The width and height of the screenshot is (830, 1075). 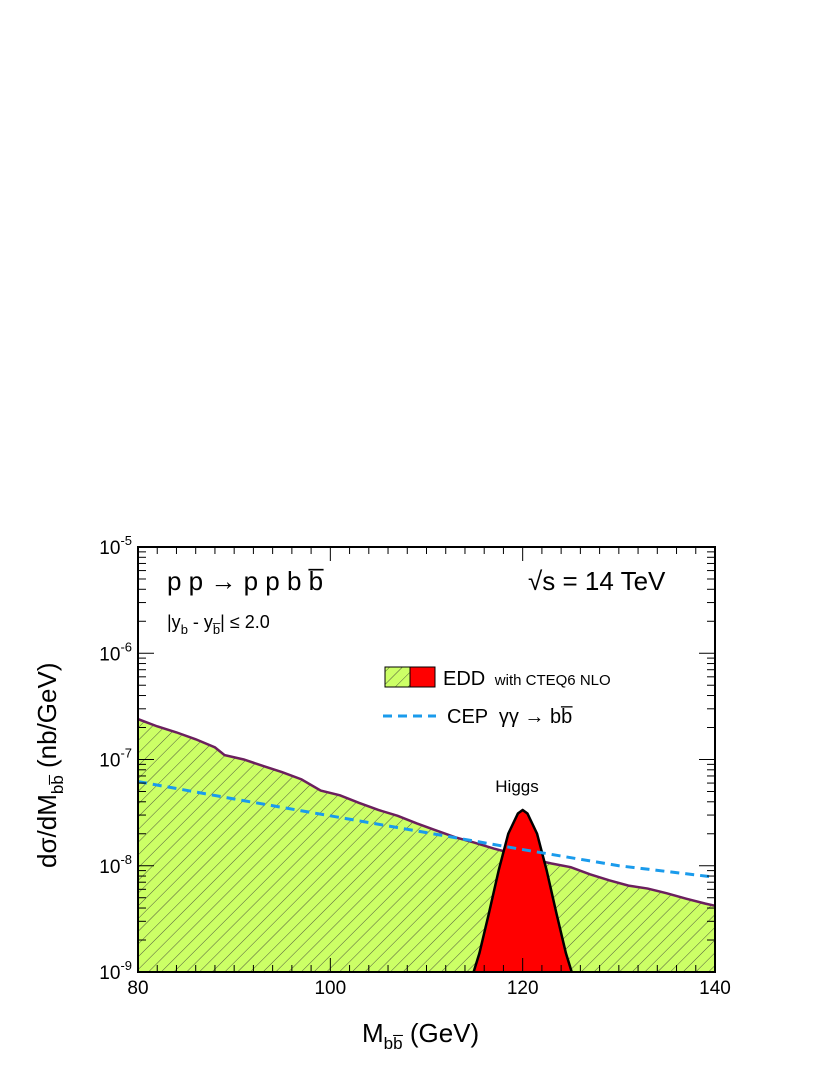 What do you see at coordinates (218, 624) in the screenshot?
I see `rapidity-cut-annotation: |yb - yb̅| ≤ 2.0` at bounding box center [218, 624].